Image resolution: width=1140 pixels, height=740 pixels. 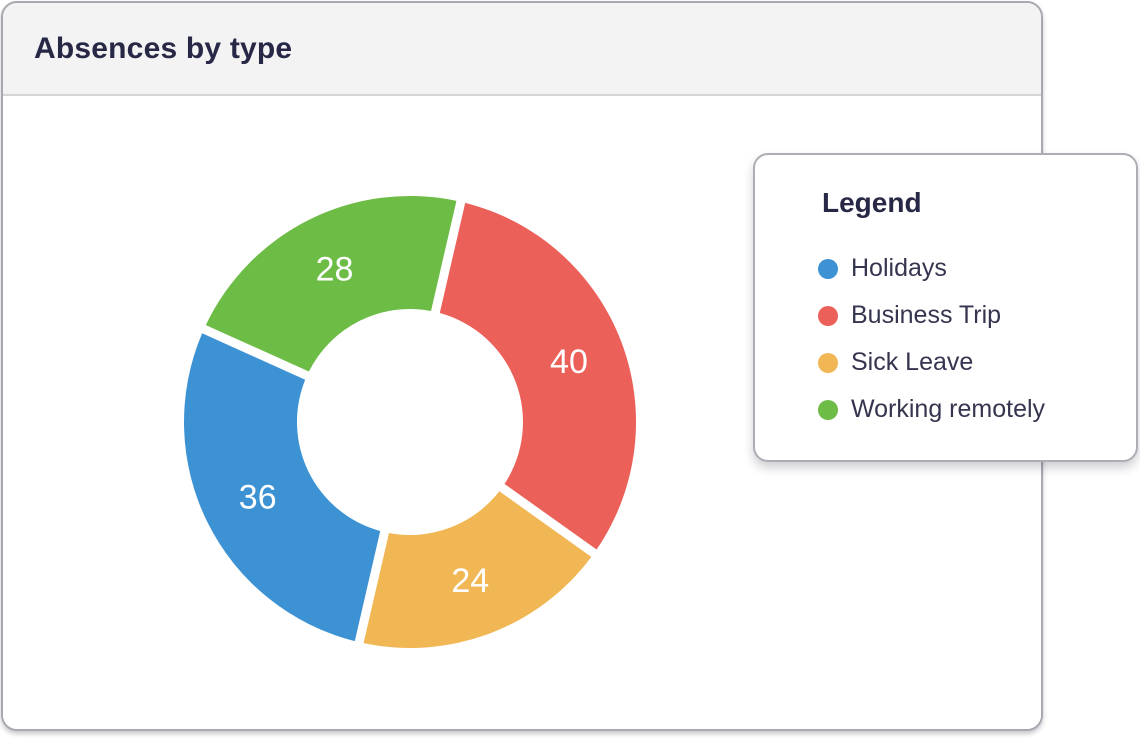 I want to click on legend-item-business-trip: Business Trip, so click(x=967, y=315).